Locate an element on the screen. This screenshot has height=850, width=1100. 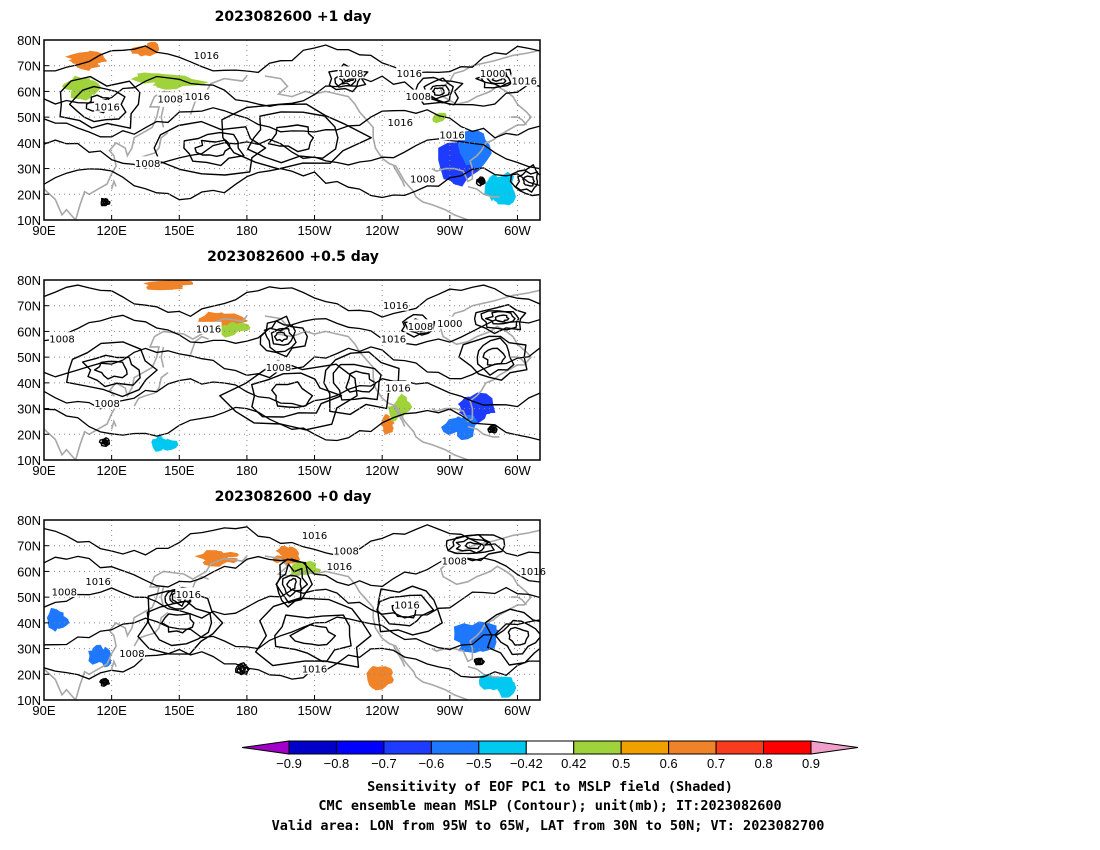
lon-tick-label: 90W is located at coordinates (449, 470).